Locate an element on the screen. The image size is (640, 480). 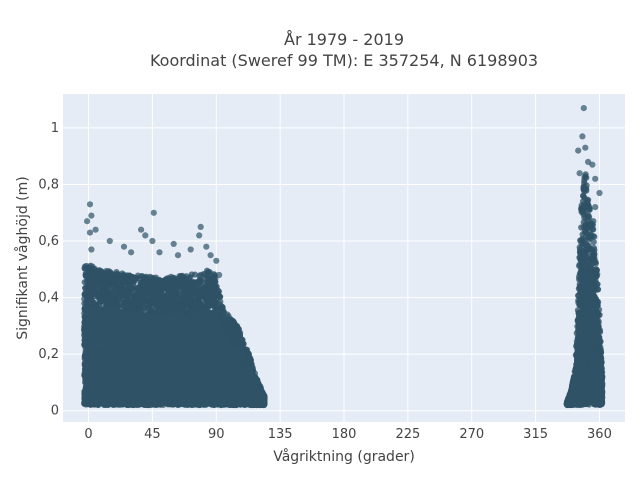
chart-title-line-1: År 1979 - 2019 is located at coordinates (344, 39).